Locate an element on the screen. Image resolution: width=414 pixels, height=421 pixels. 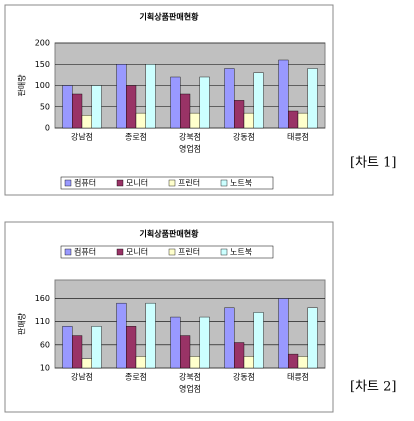
chart-caption: [차트 2] is located at coordinates (373, 387).